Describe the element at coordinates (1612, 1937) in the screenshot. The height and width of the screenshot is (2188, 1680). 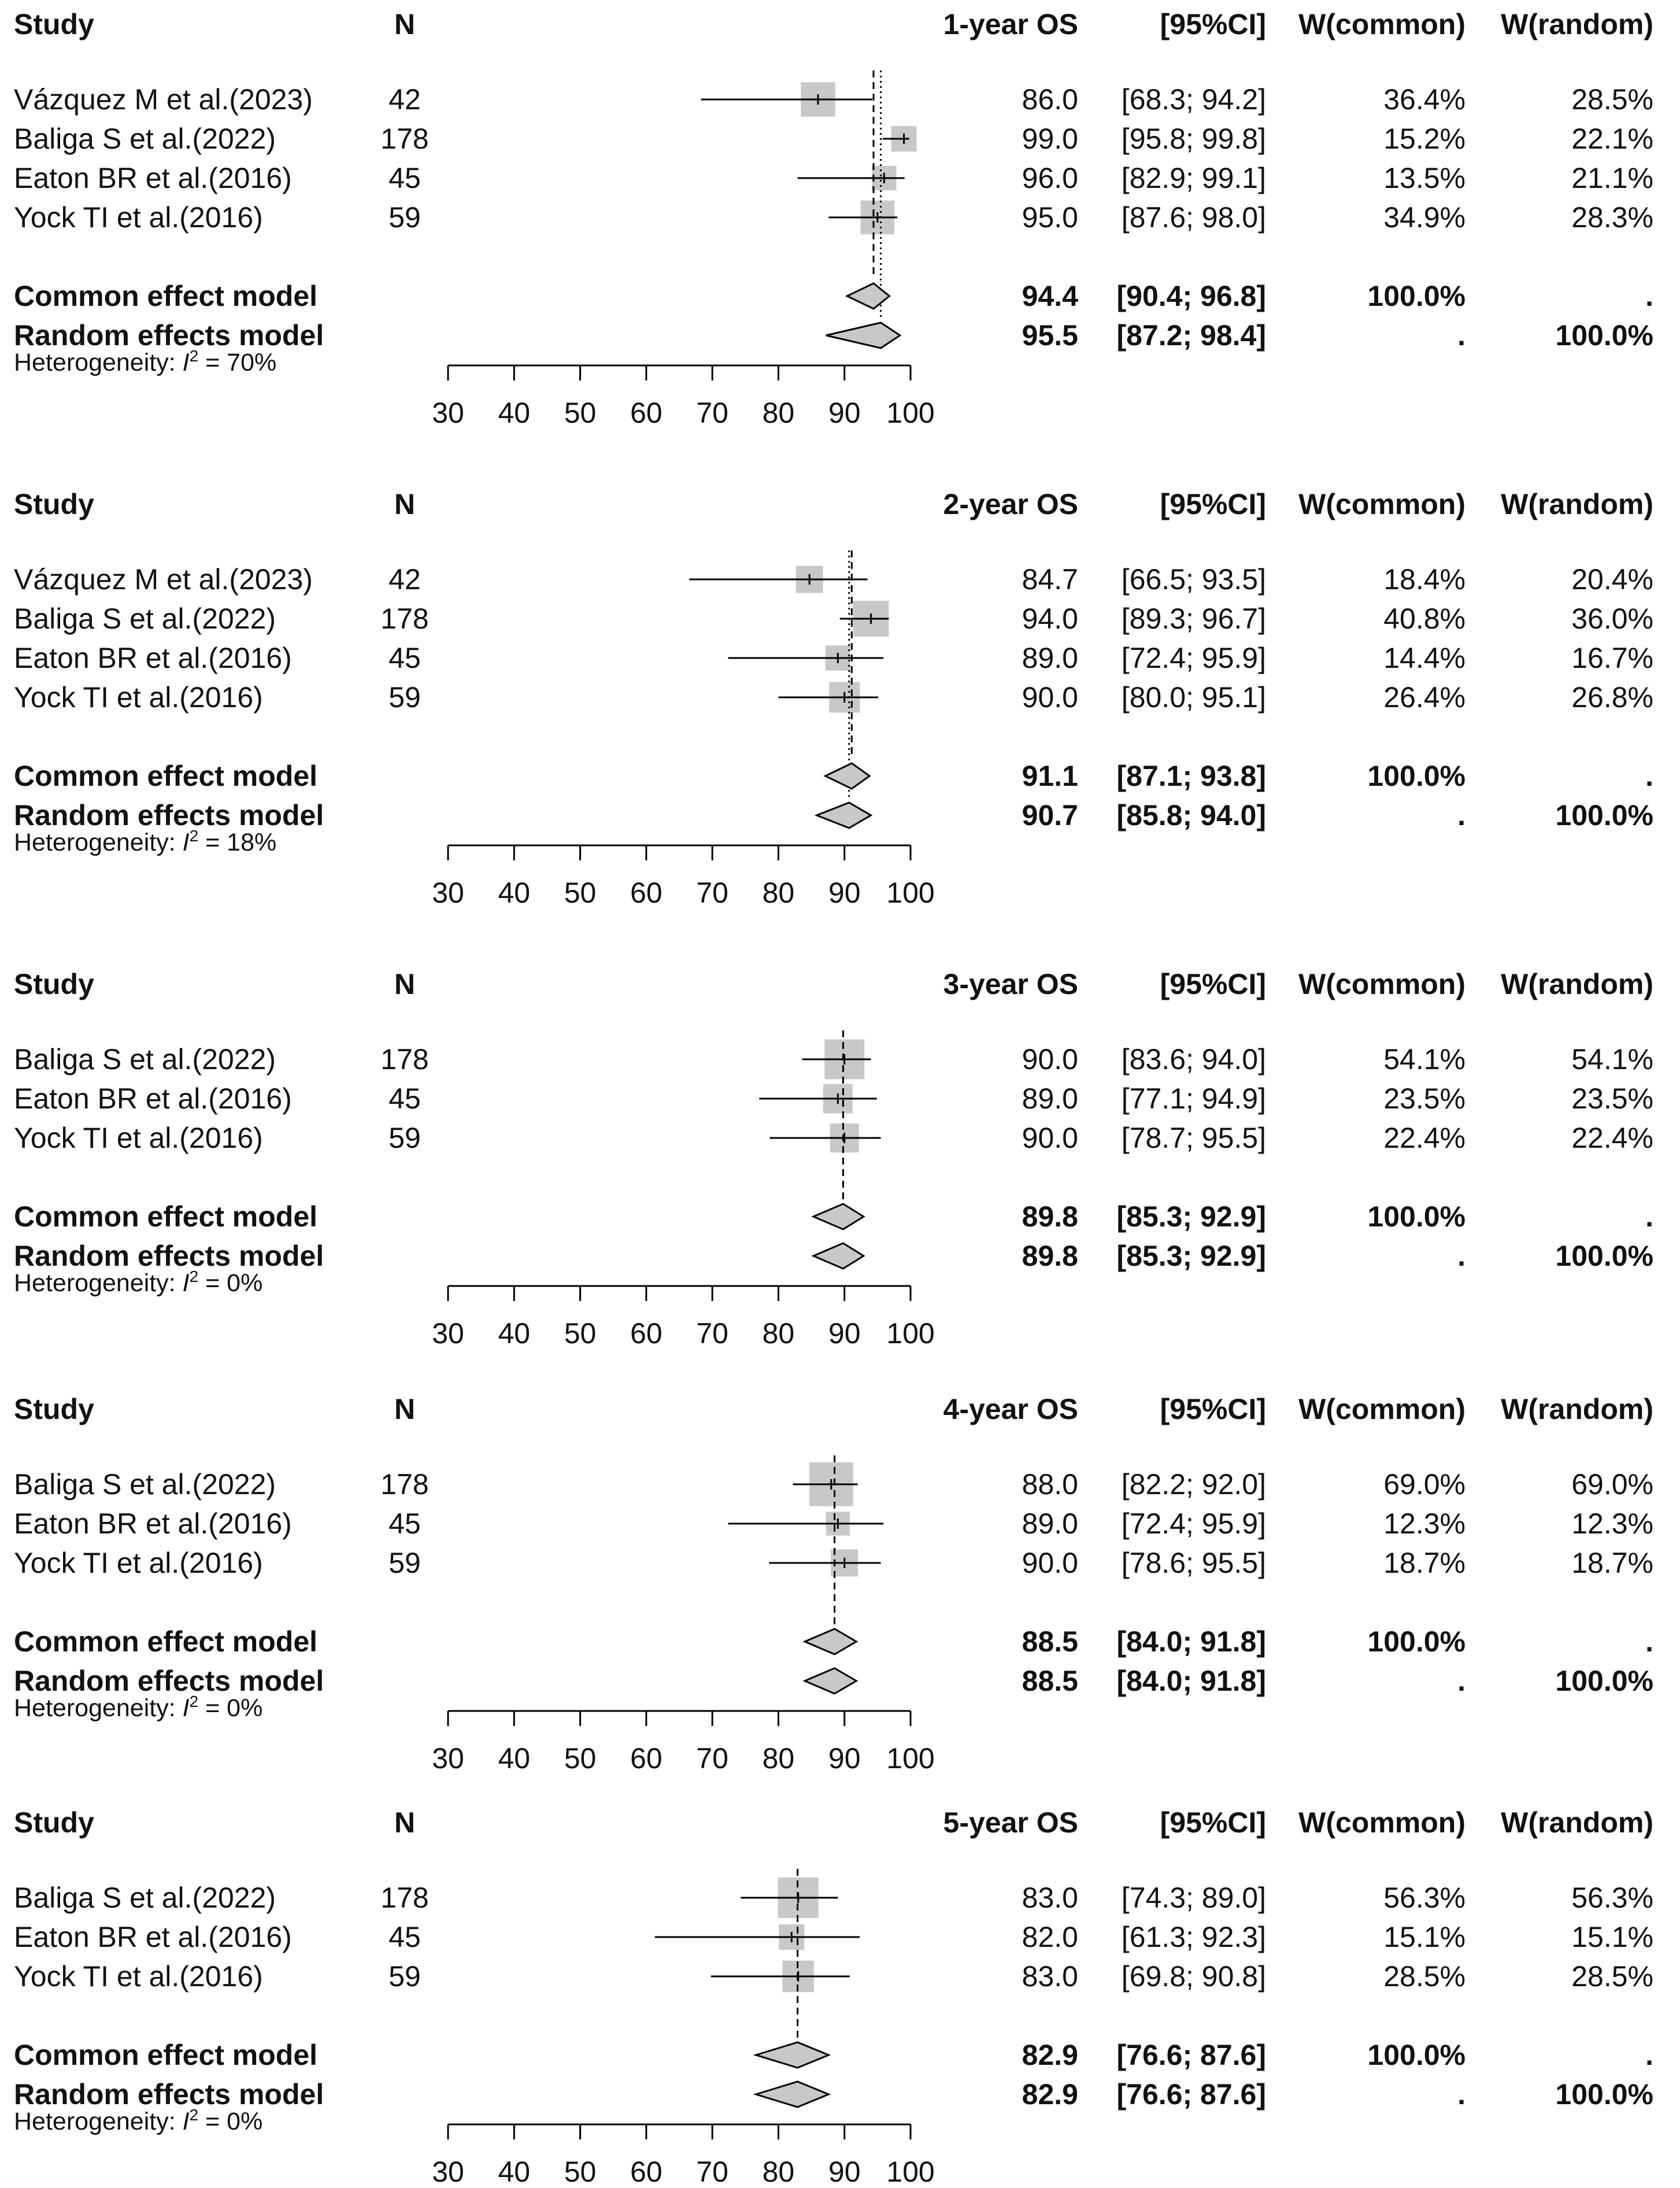
I see `study-weight-random: 15.1%` at that location.